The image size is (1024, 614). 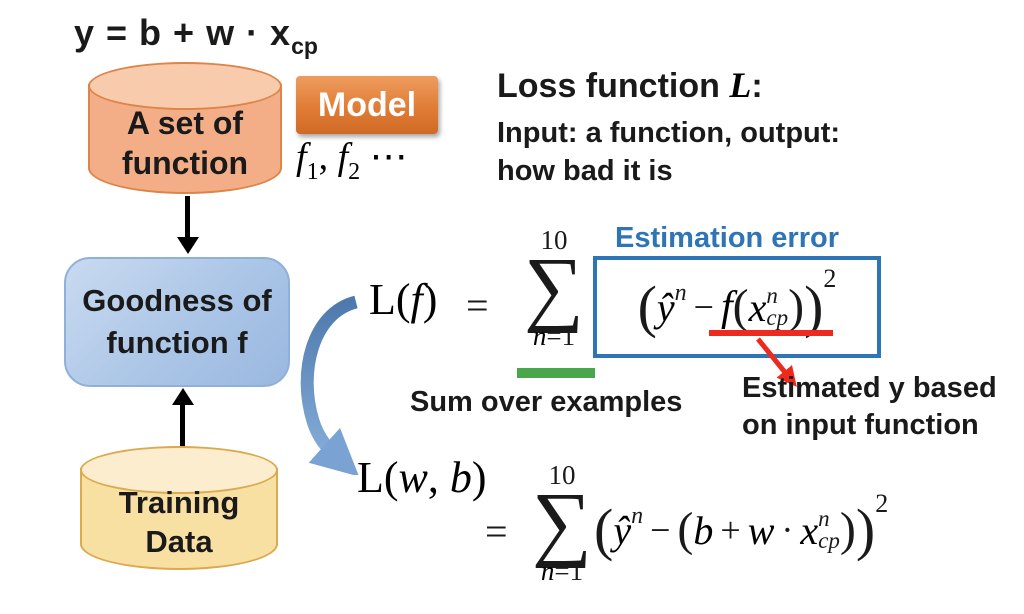 I want to click on training-data-label: Training Data, so click(x=179, y=522).